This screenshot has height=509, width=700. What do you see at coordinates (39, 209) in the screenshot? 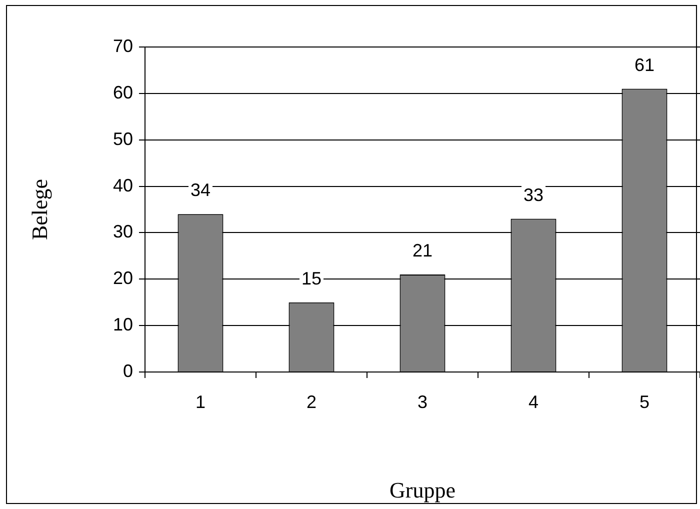
I see `y-axis-title: Belege` at bounding box center [39, 209].